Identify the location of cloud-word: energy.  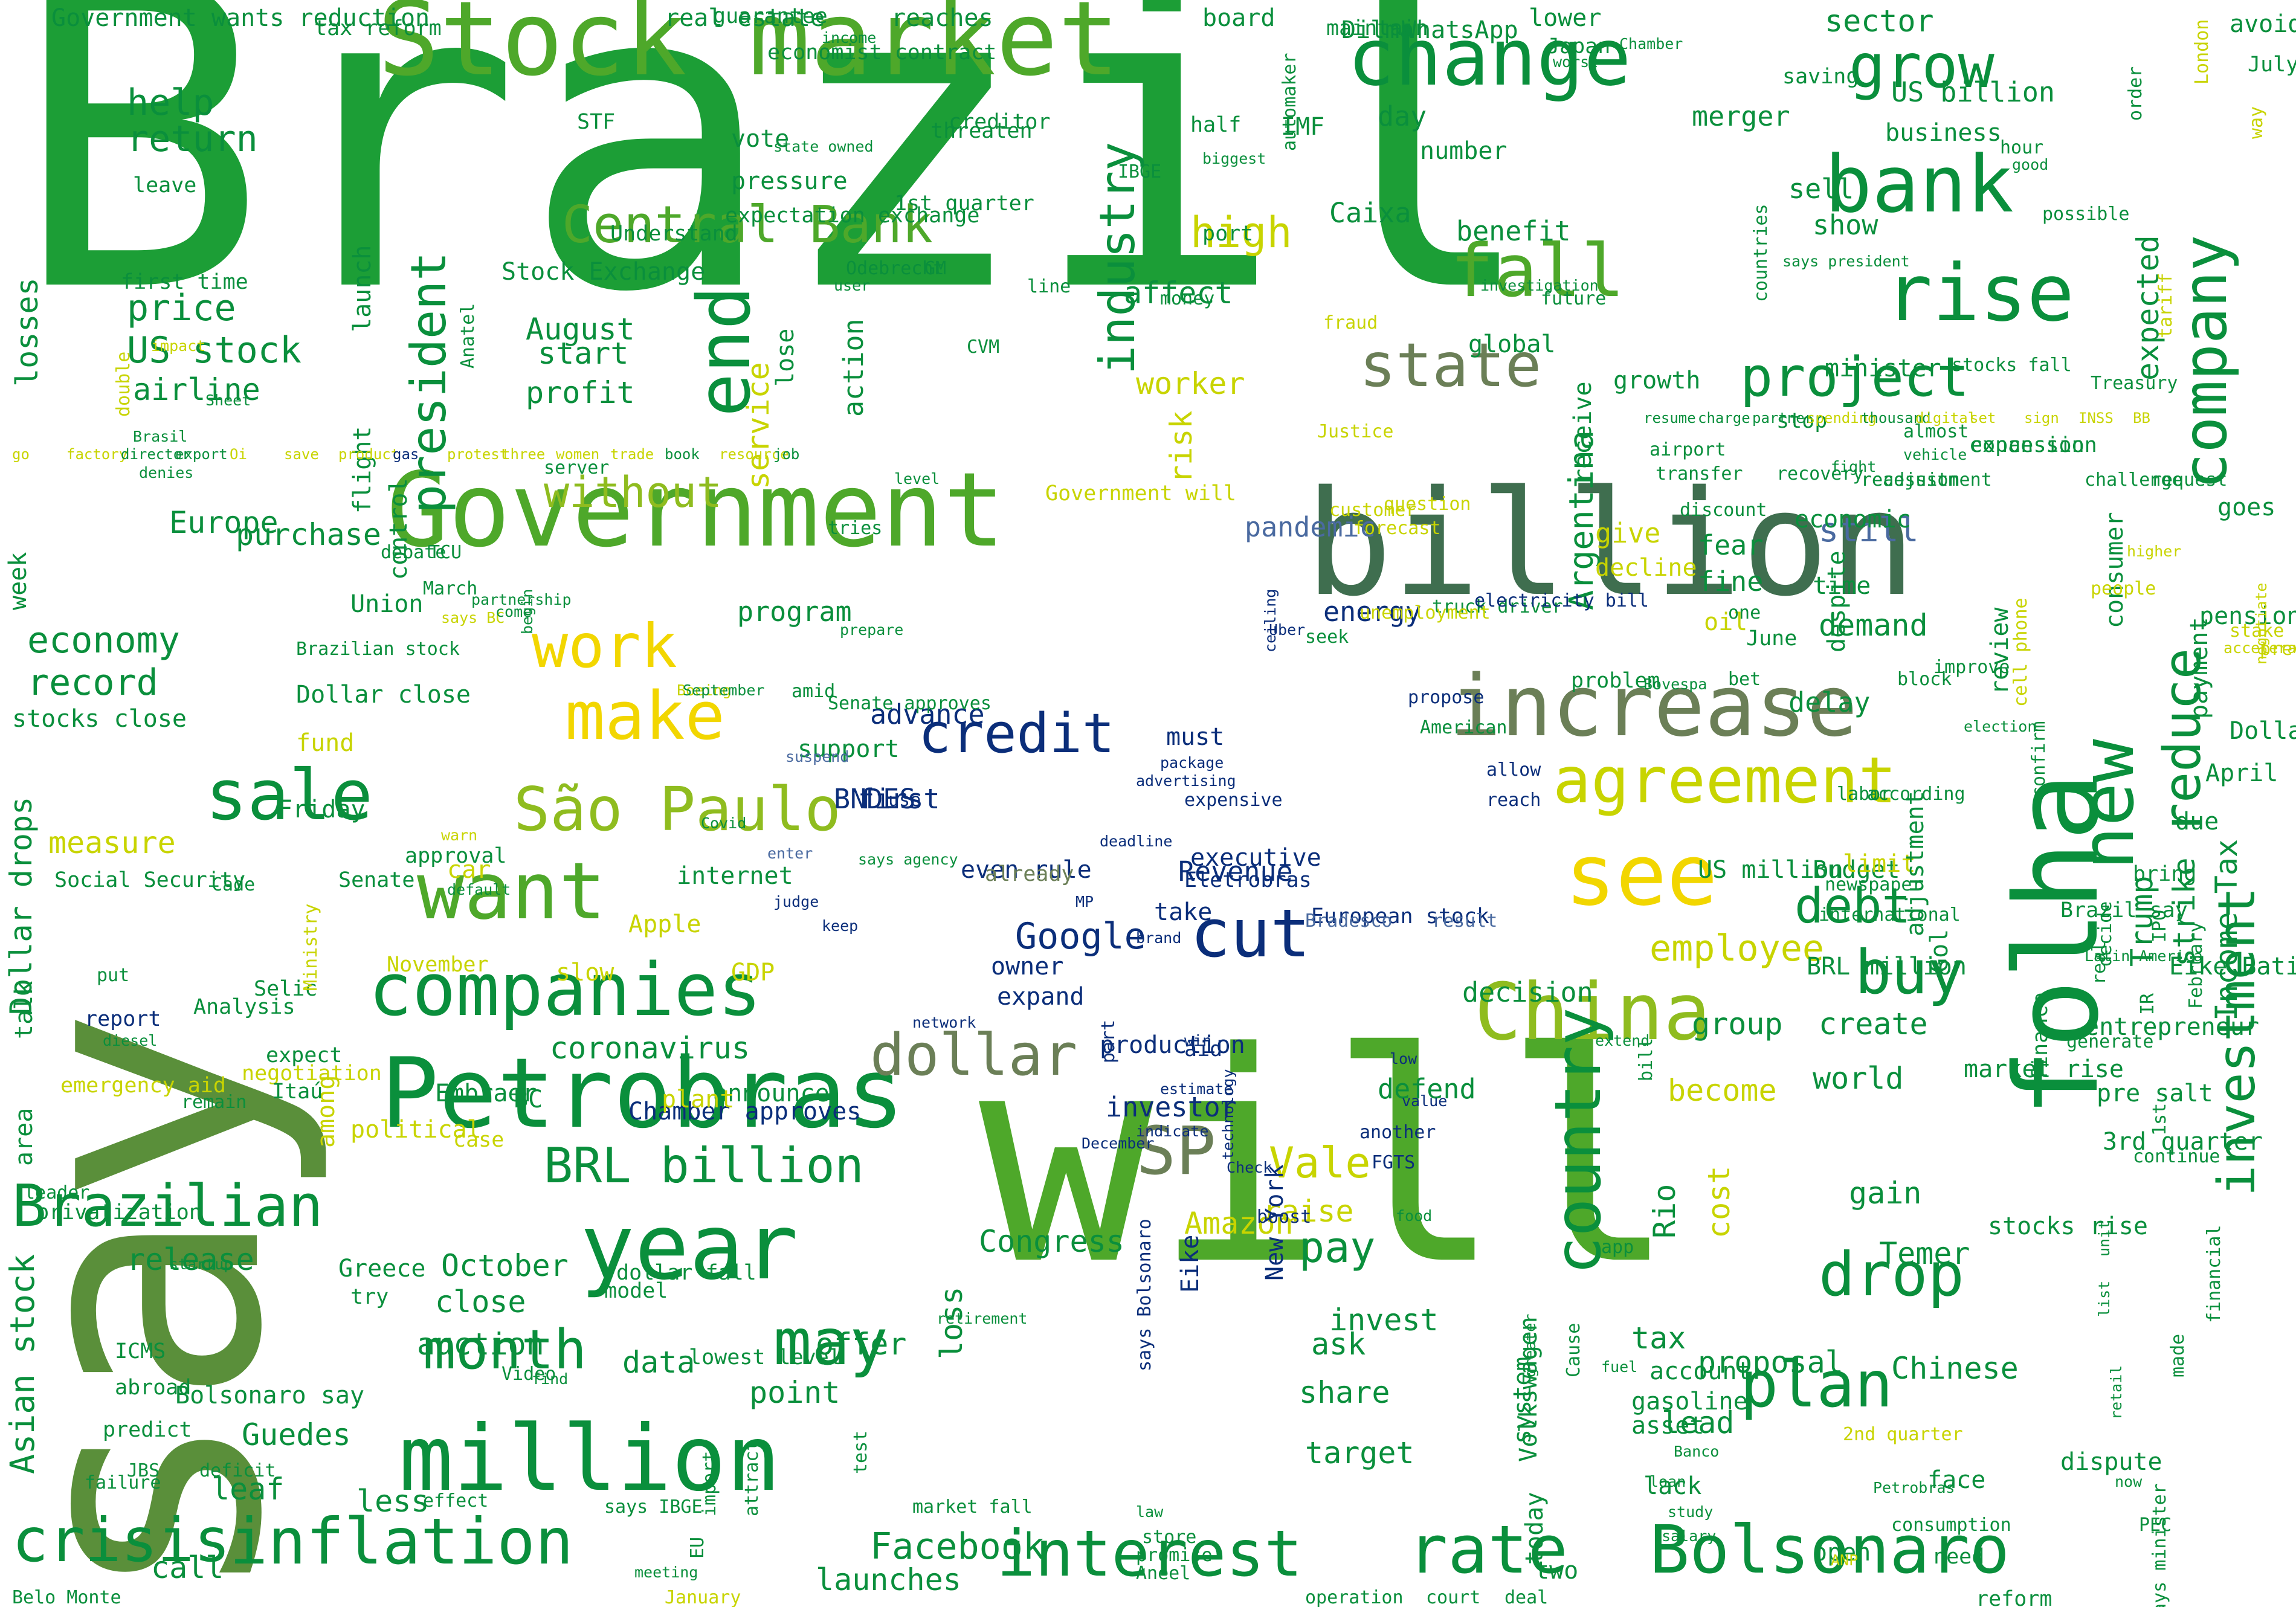
(1372, 612).